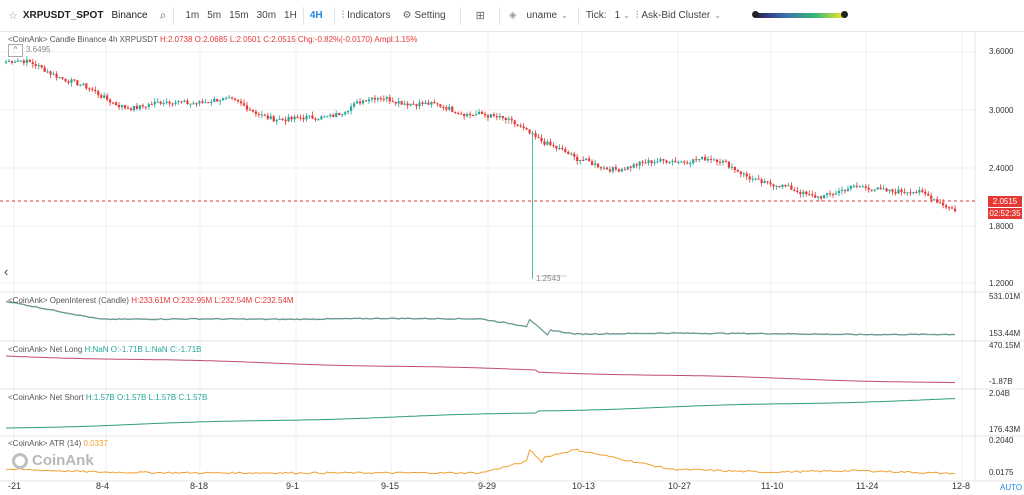  I want to click on tick-select: 1, so click(617, 15).